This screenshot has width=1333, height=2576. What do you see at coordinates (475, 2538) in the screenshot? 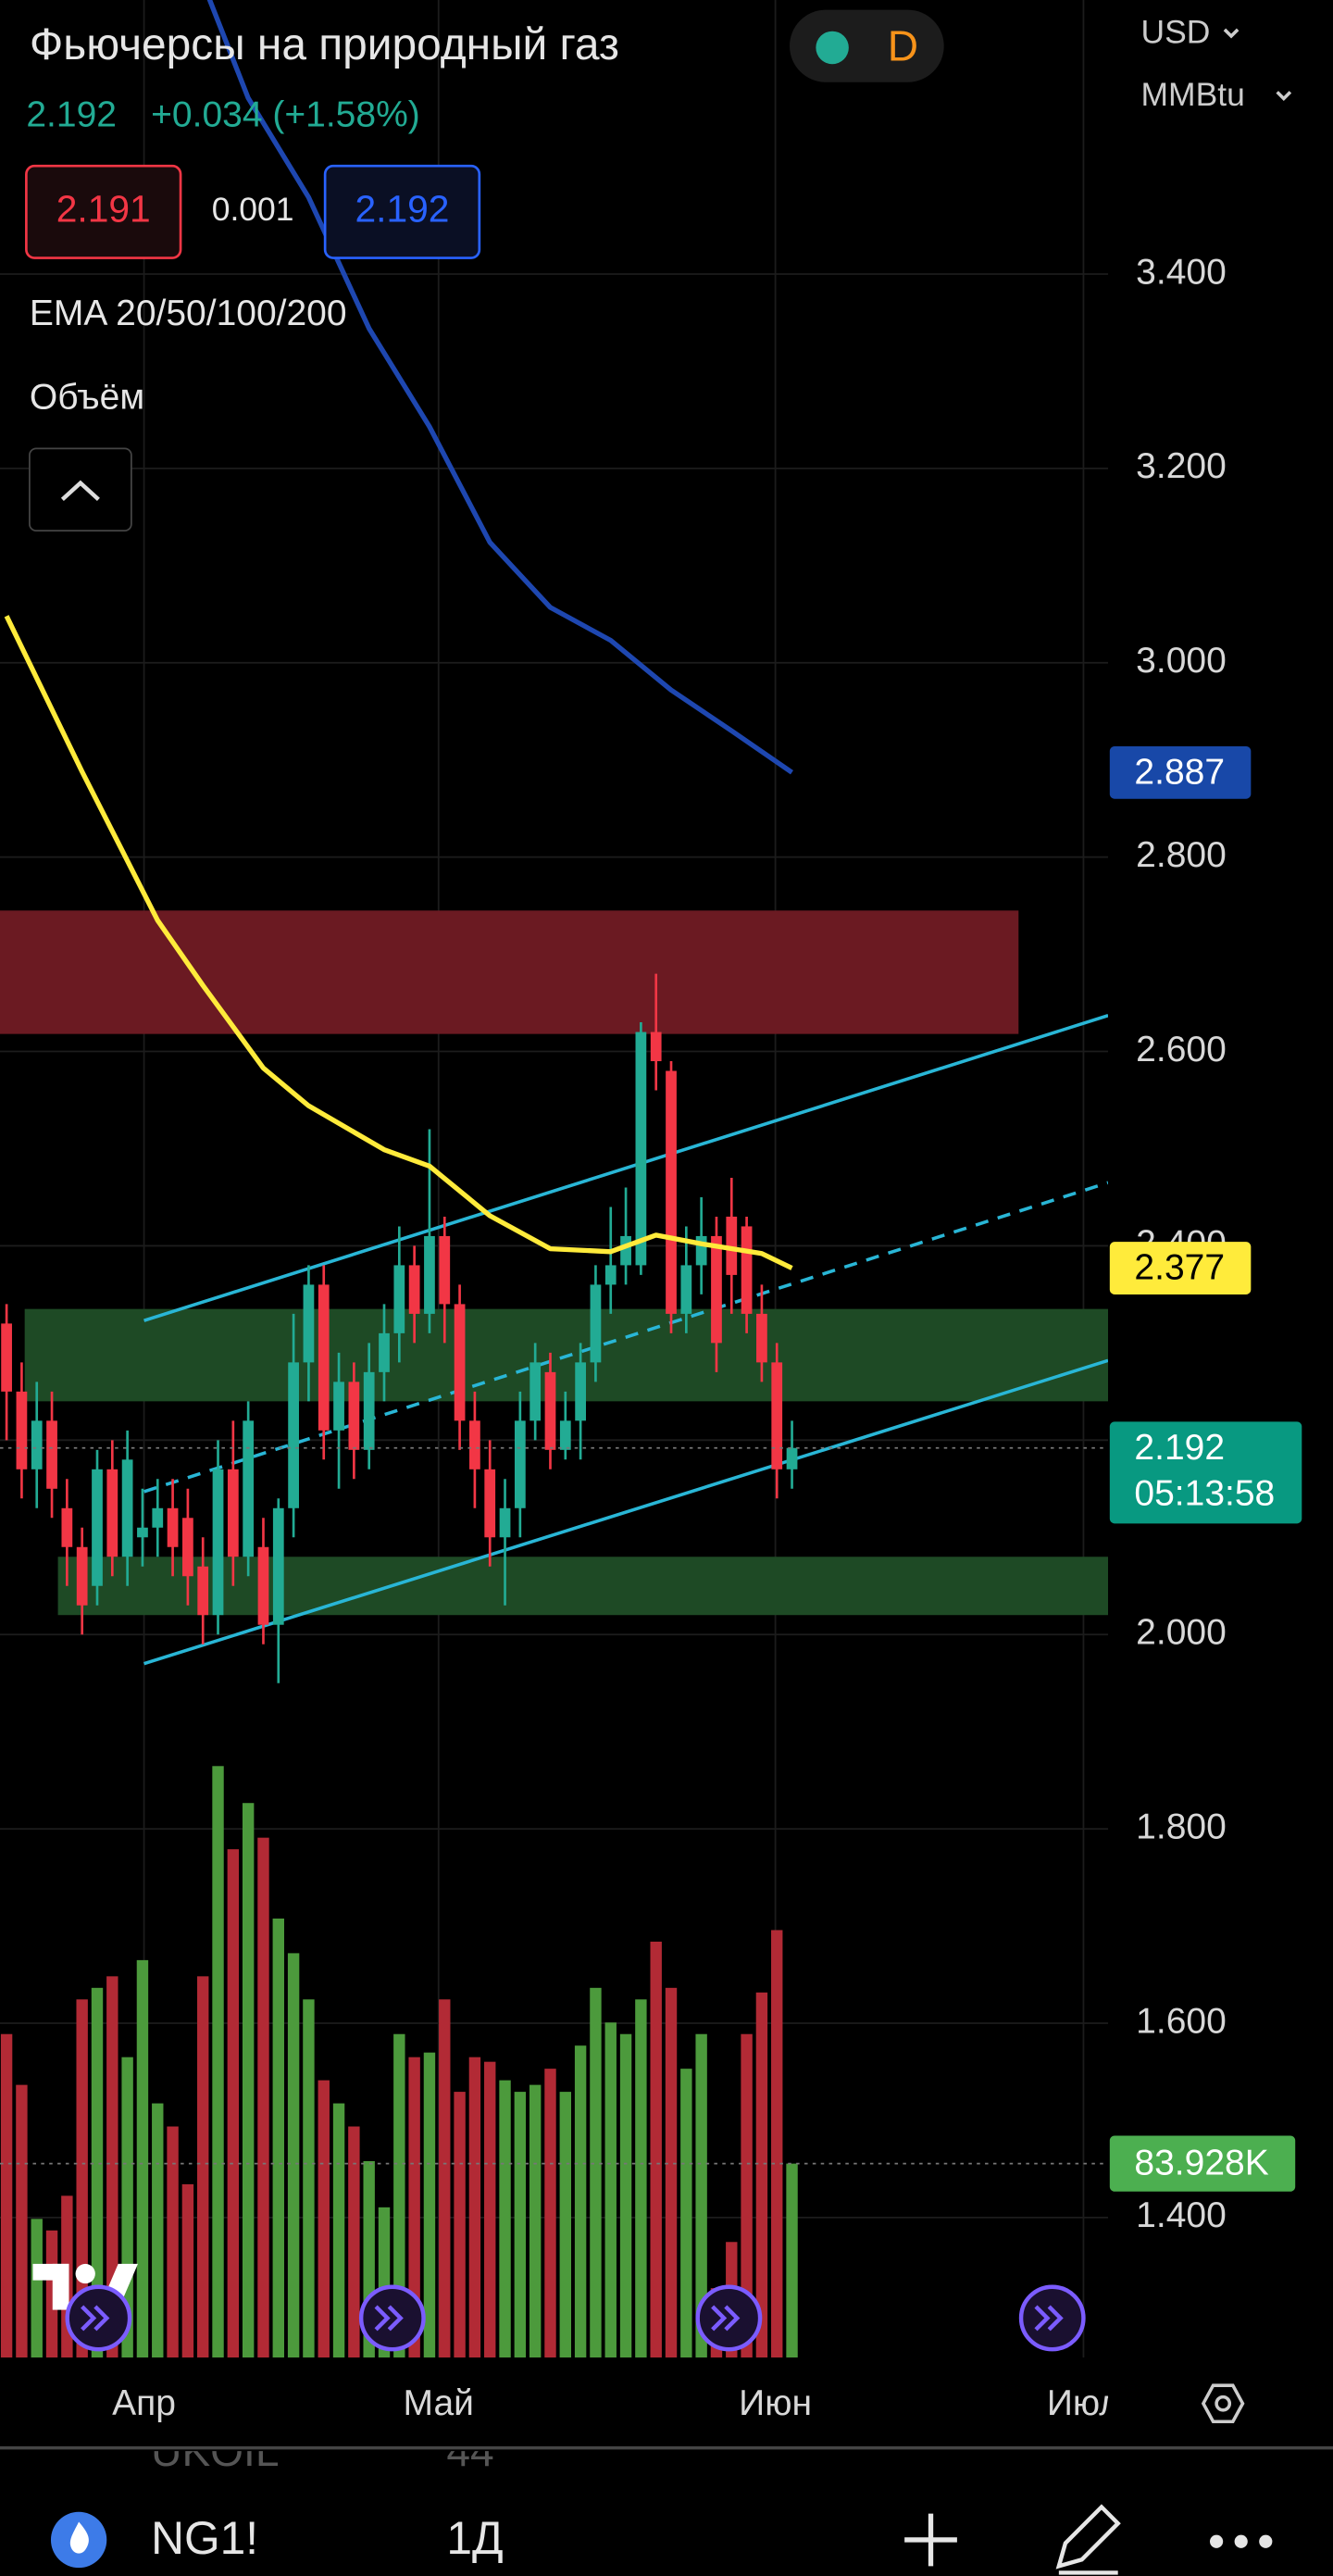
I see `interval: 1Д` at bounding box center [475, 2538].